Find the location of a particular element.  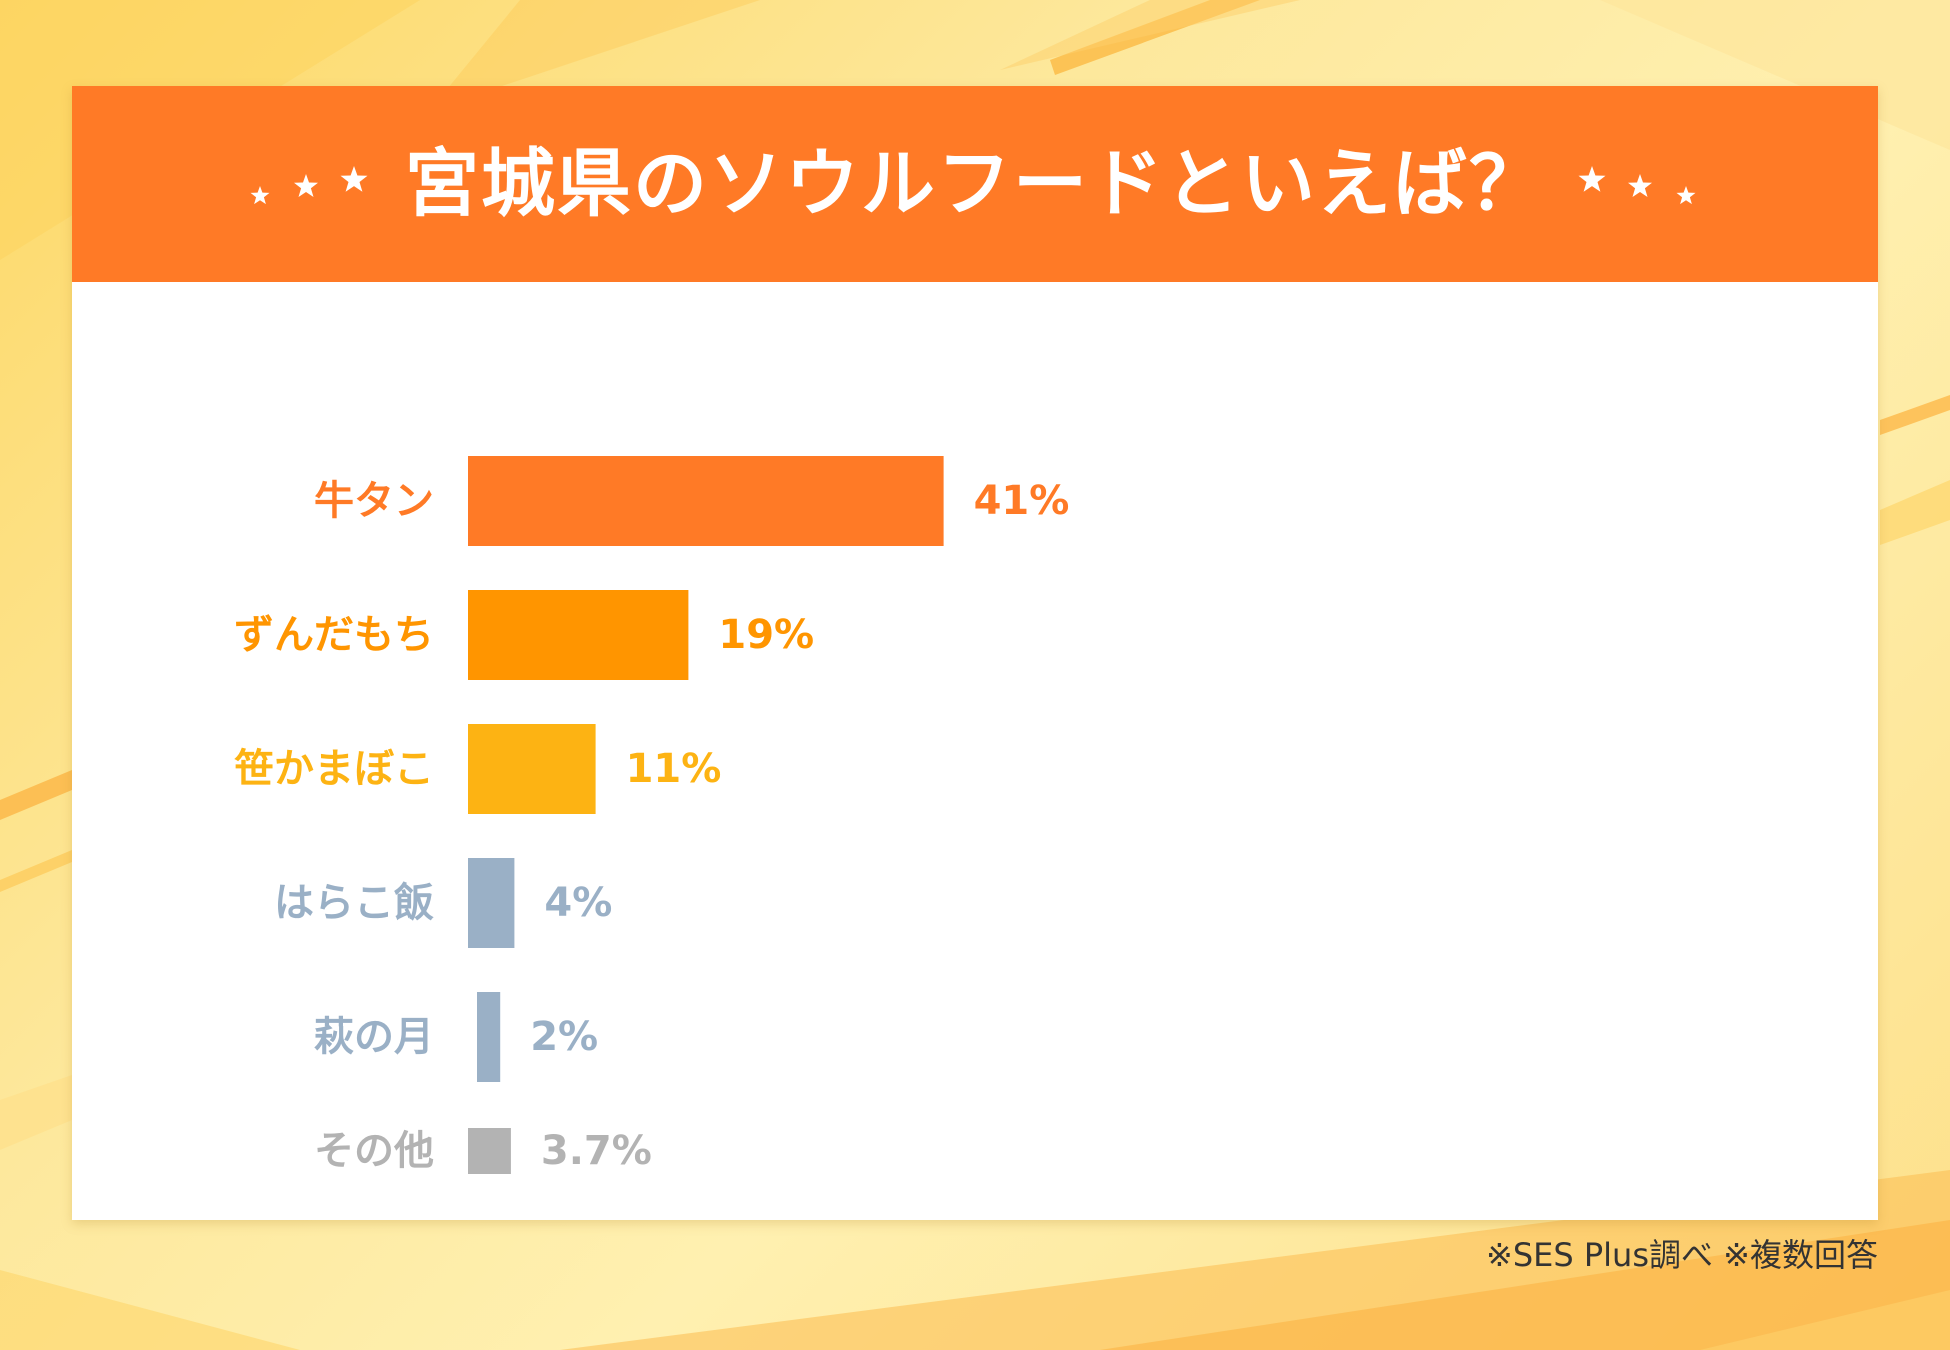

value-label: 41% is located at coordinates (1022, 501).